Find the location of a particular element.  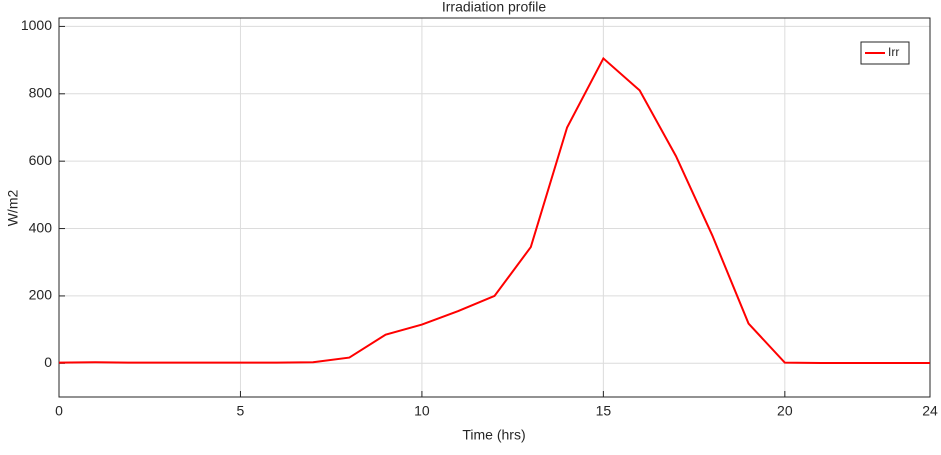

x-tick-label: 24 is located at coordinates (930, 411).